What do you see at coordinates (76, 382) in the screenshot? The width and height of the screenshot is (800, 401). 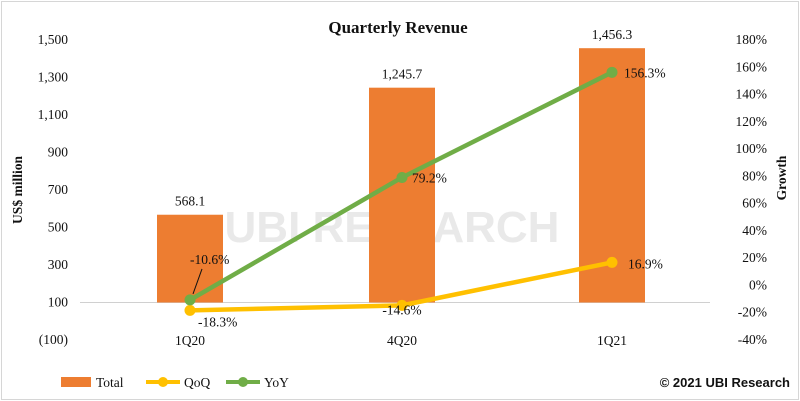 I see `legend-swatch-total` at bounding box center [76, 382].